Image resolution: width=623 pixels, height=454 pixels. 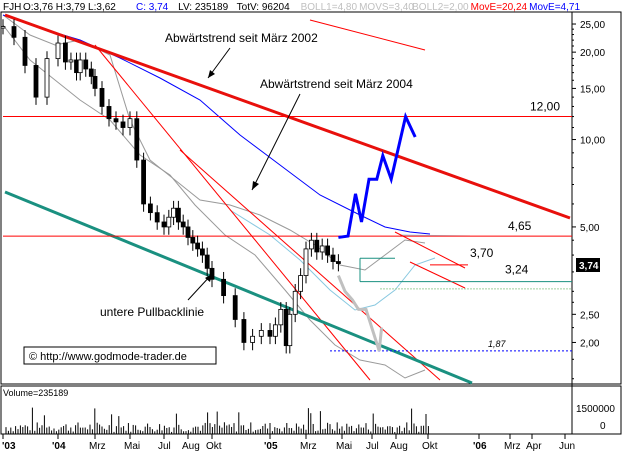 I want to click on x-tick-label: Apr, so click(x=534, y=446).